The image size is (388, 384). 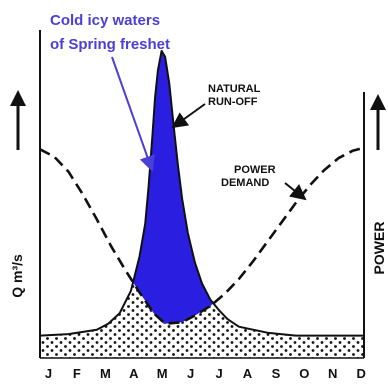 What do you see at coordinates (173, 187) in the screenshot?
I see `freshet-area` at bounding box center [173, 187].